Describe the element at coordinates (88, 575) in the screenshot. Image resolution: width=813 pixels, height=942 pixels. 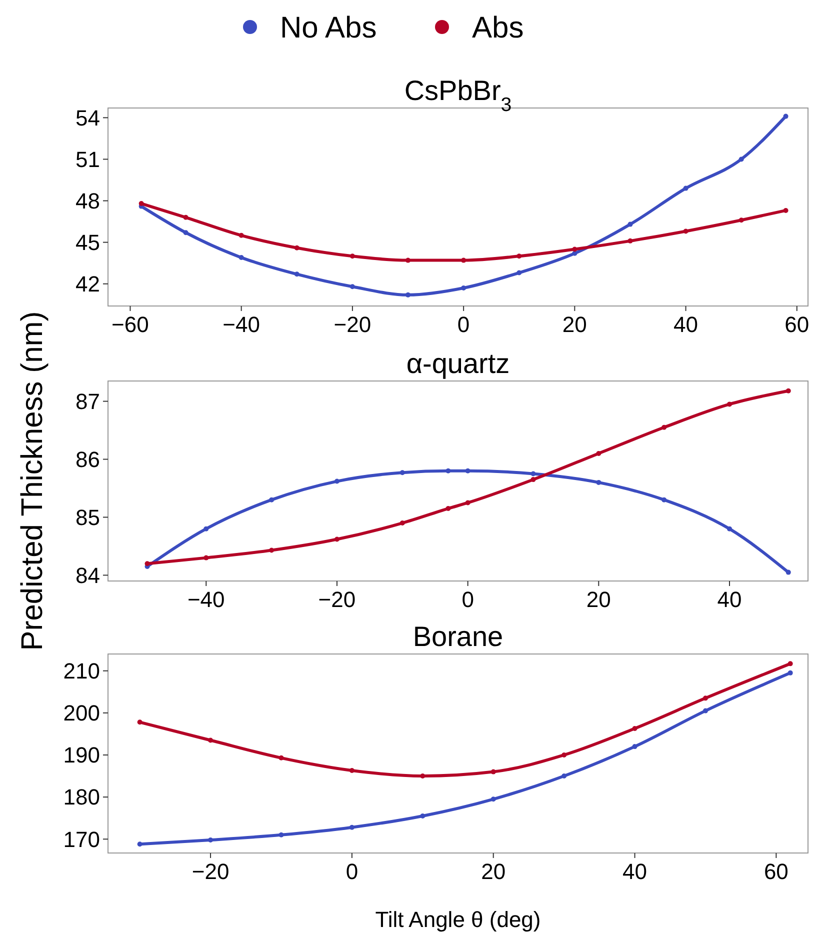
I see `y-tick-label: 84` at that location.